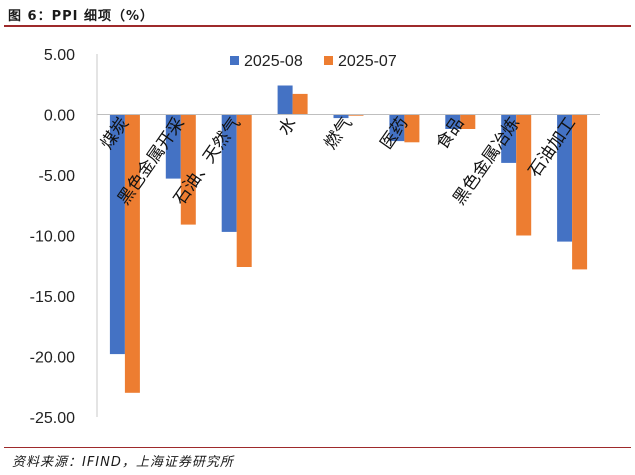 This screenshot has height=475, width=635. I want to click on y-tick-label: -25.00, so click(52, 418).